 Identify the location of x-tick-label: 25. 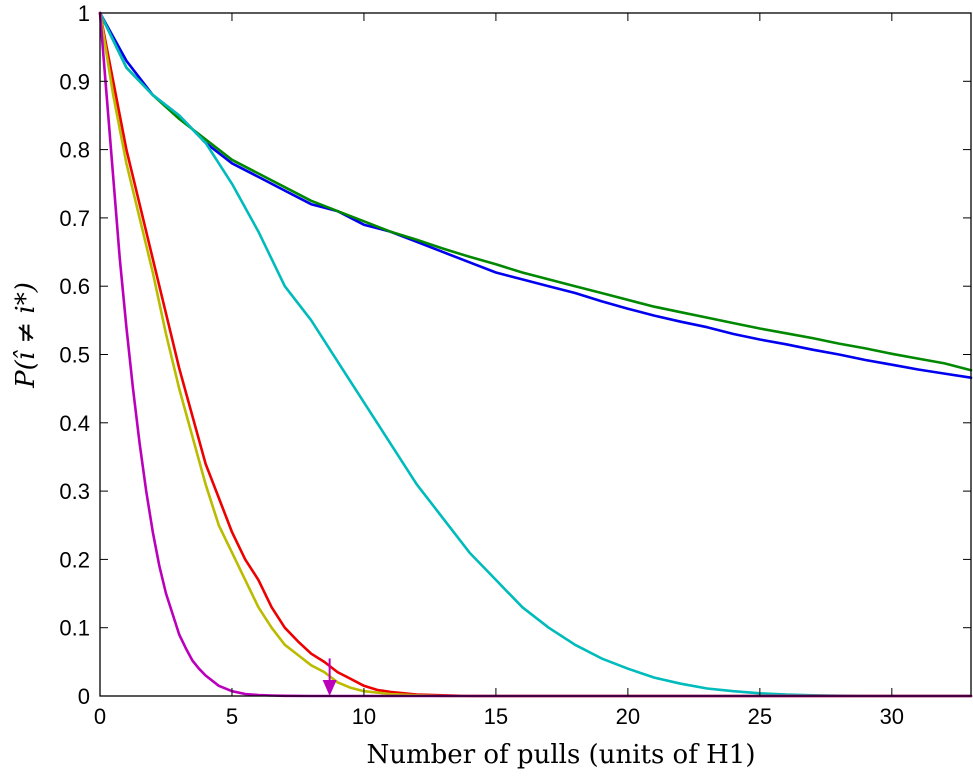
(760, 716).